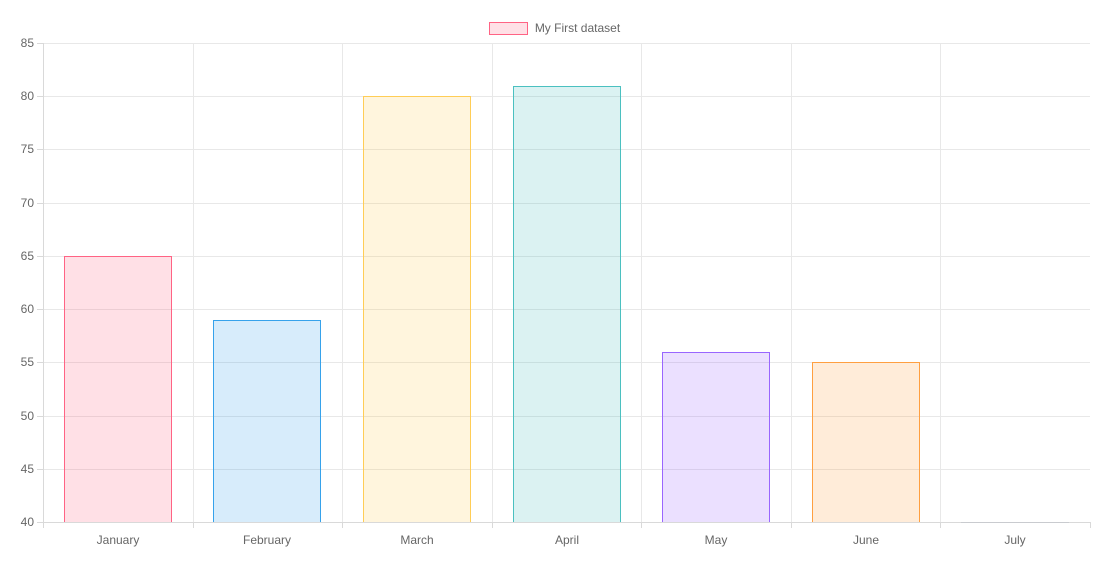 The height and width of the screenshot is (575, 1109). Describe the element at coordinates (267, 421) in the screenshot. I see `bar-february` at that location.